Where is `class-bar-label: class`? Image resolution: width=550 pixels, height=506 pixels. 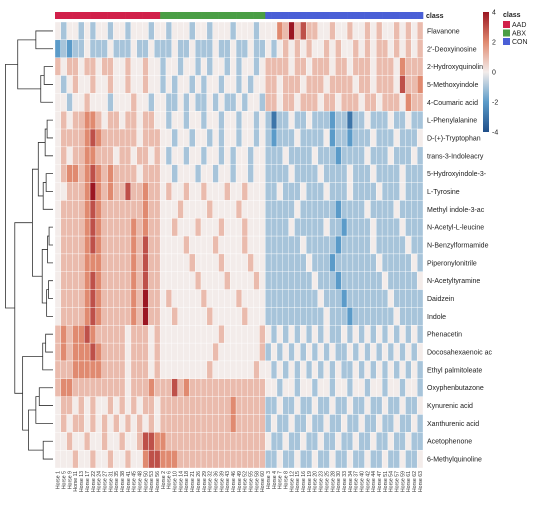 class-bar-label: class is located at coordinates (435, 16).